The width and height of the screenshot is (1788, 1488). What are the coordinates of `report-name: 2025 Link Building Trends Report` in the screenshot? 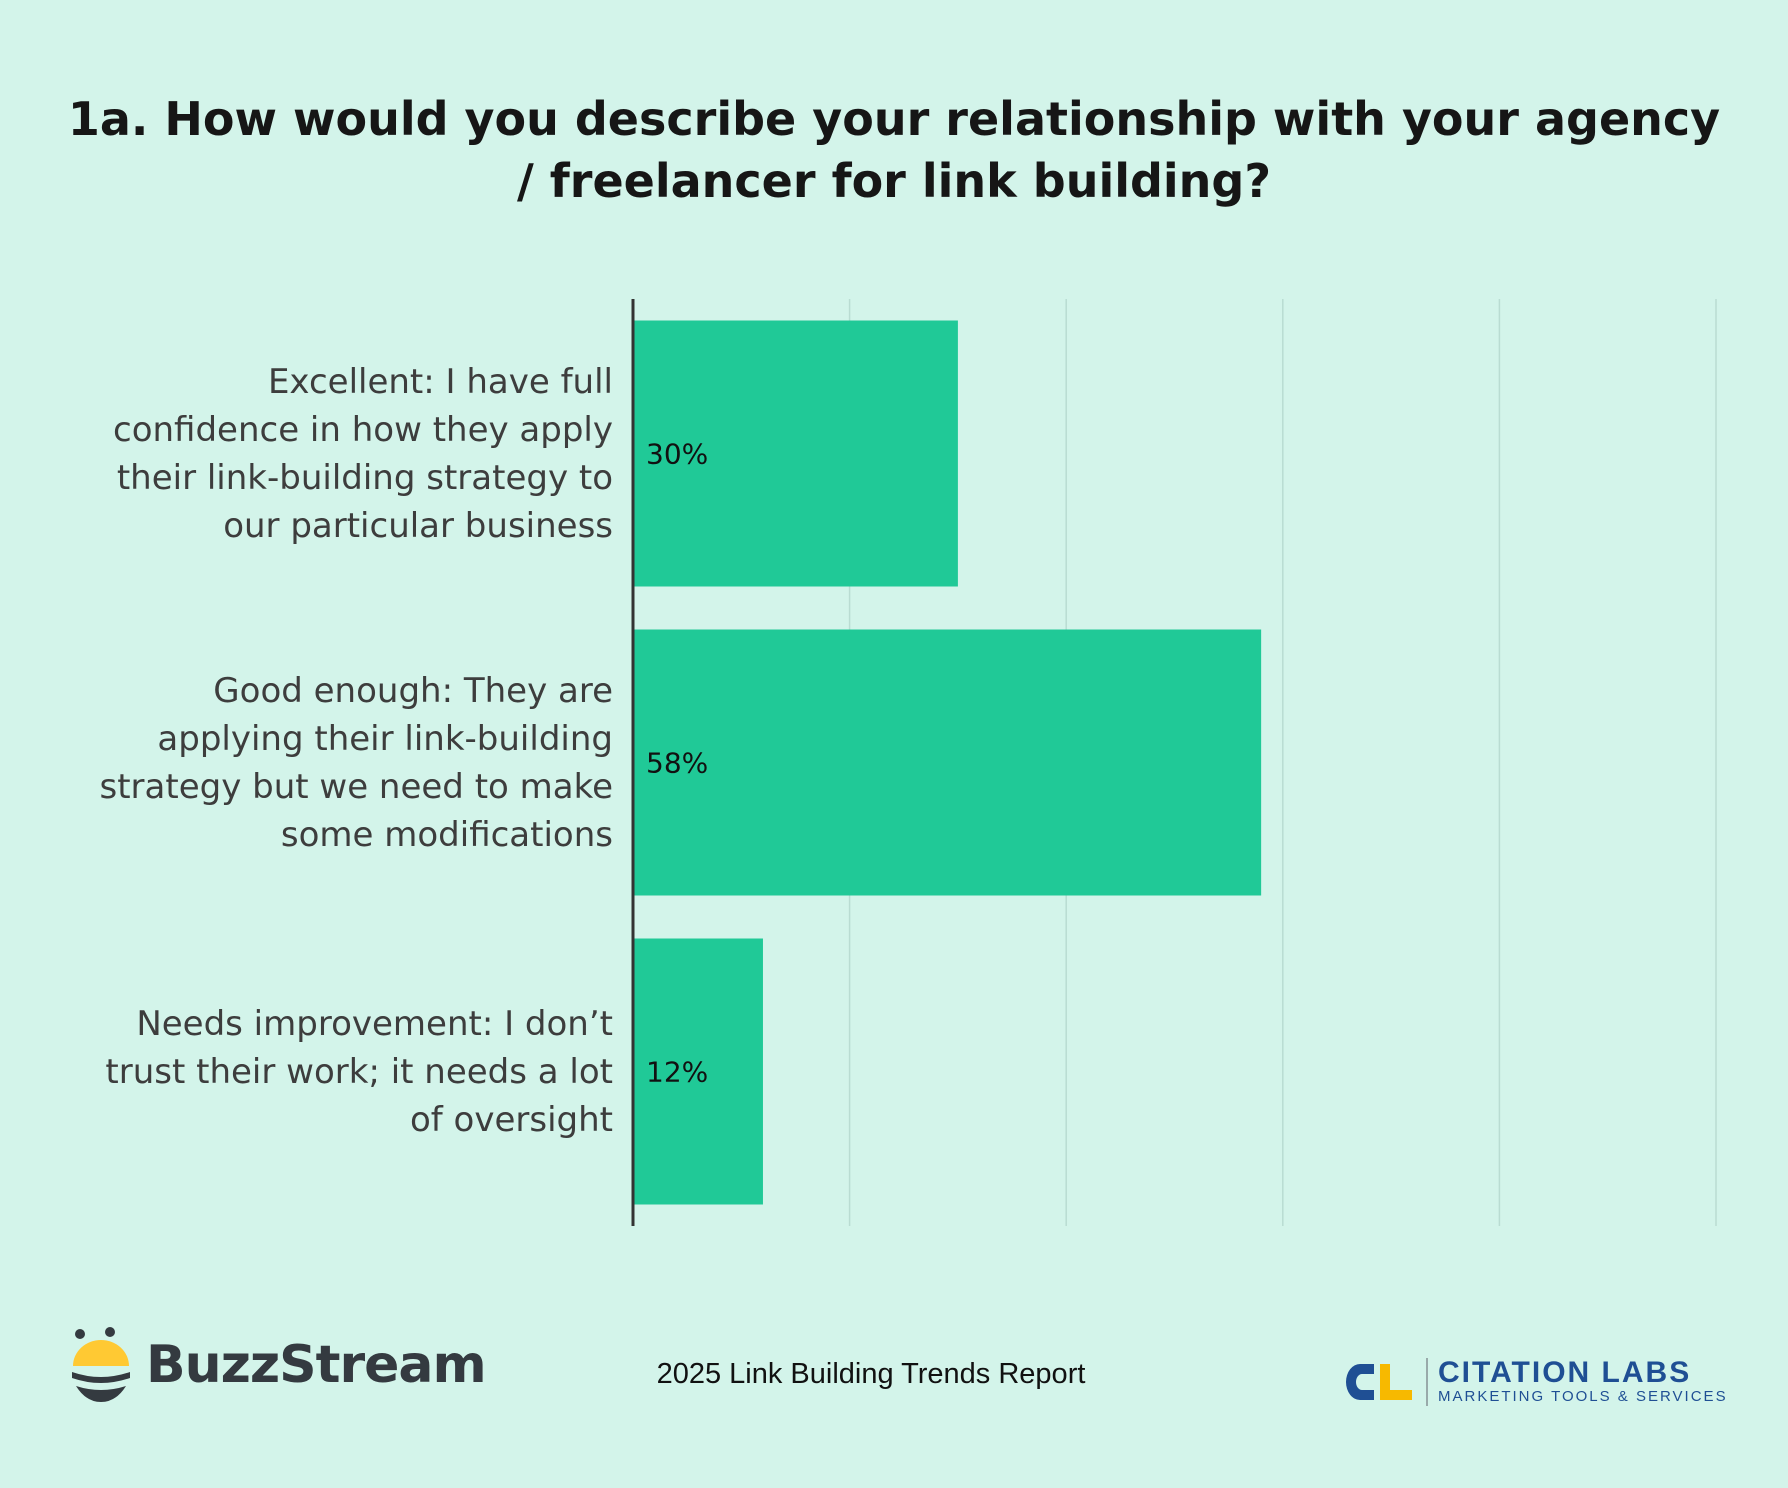 It's located at (871, 1374).